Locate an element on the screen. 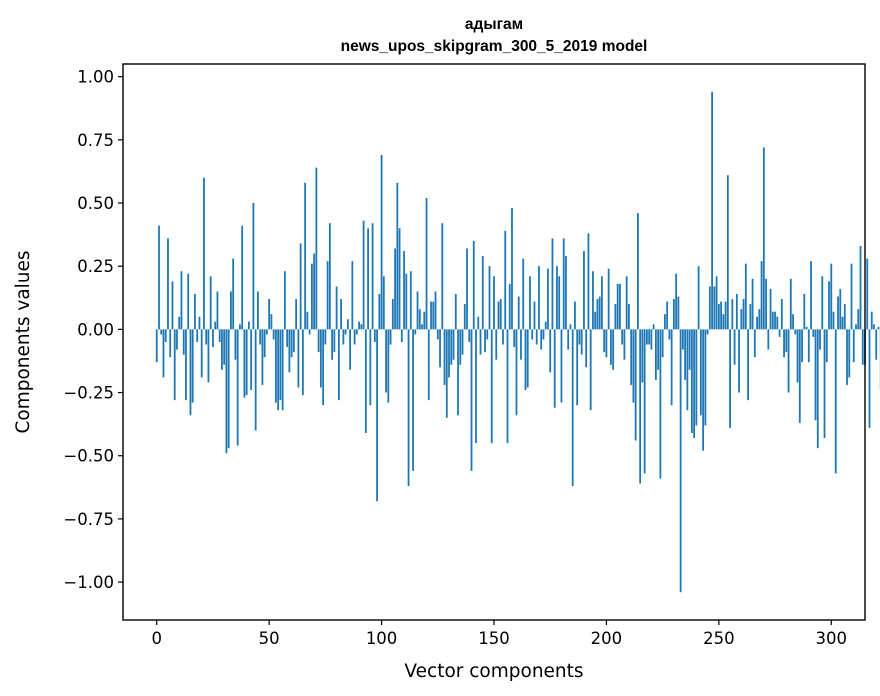 This screenshot has width=880, height=696. x-tick-label: 50 is located at coordinates (269, 638).